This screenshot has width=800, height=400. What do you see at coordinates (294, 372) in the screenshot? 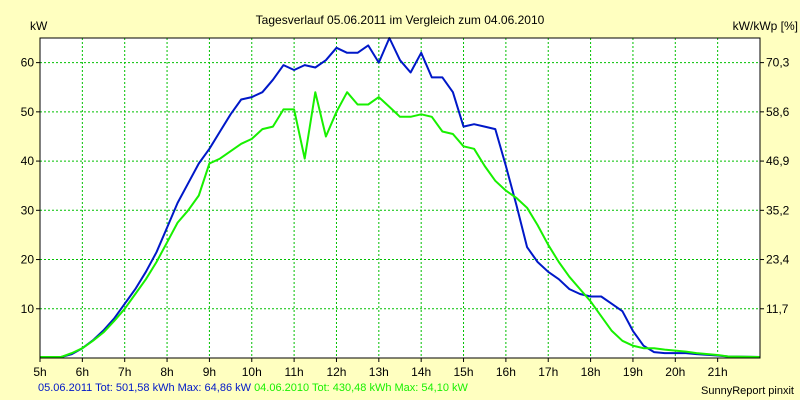
I see `x-tick-label: 11h` at bounding box center [294, 372].